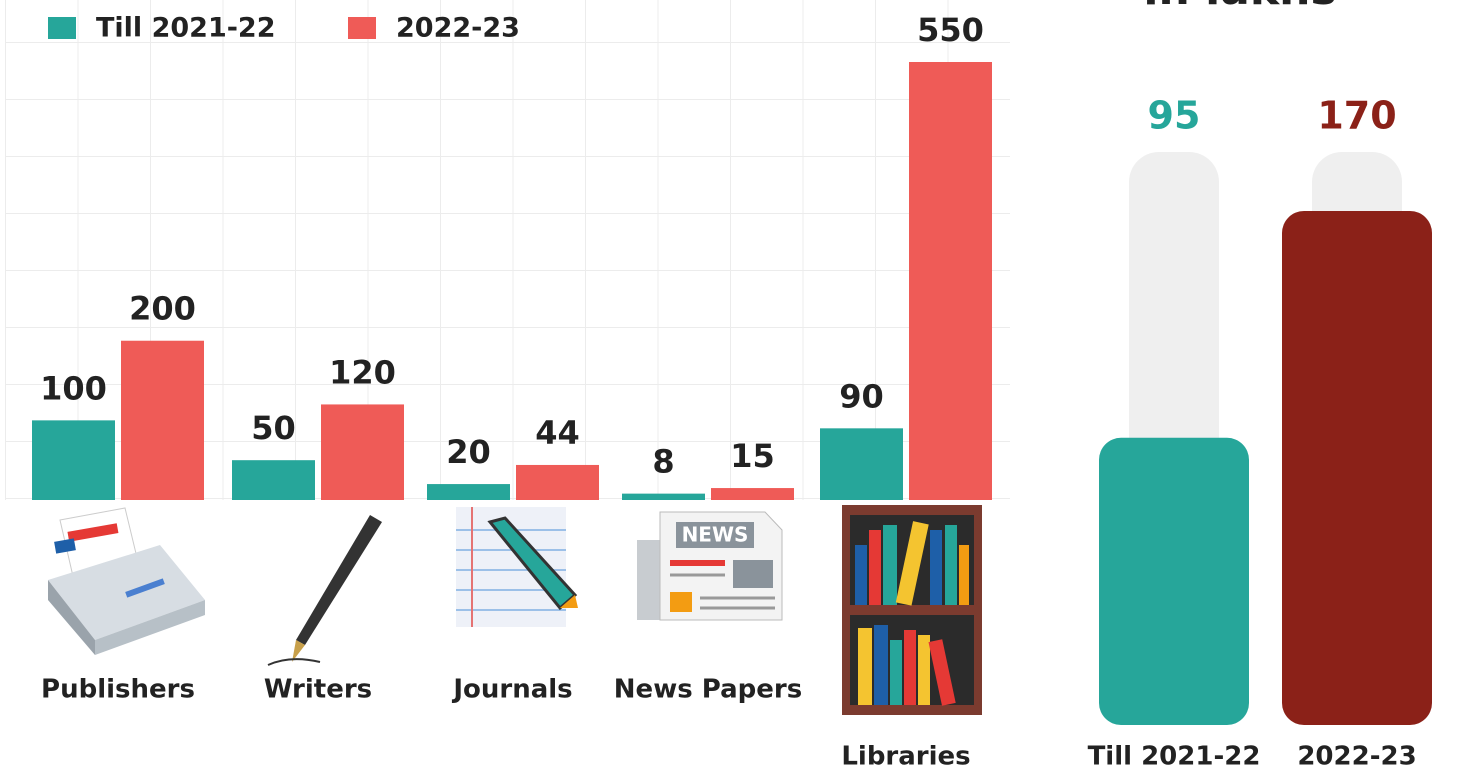 This screenshot has width=1457, height=781. Describe the element at coordinates (1239, 7) in the screenshot. I see `chart-title: in lakhs` at that location.